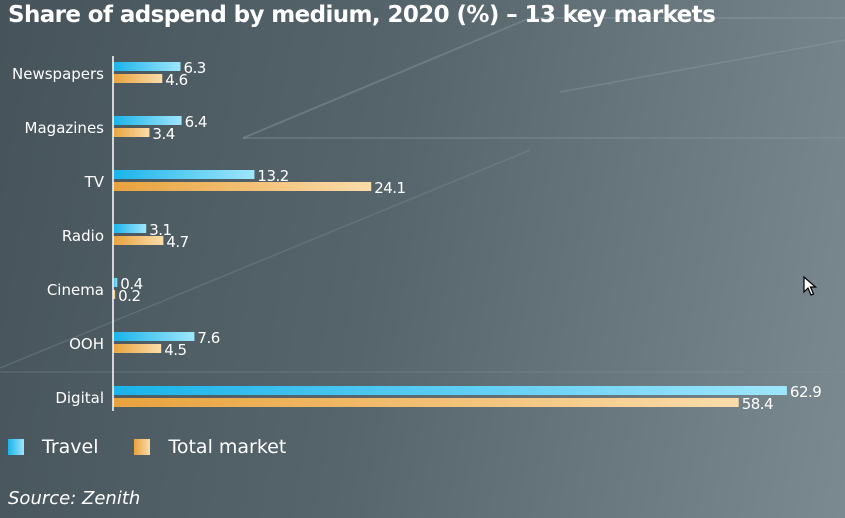 The width and height of the screenshot is (845, 518). What do you see at coordinates (138, 240) in the screenshot?
I see `bar-total-market-radio` at bounding box center [138, 240].